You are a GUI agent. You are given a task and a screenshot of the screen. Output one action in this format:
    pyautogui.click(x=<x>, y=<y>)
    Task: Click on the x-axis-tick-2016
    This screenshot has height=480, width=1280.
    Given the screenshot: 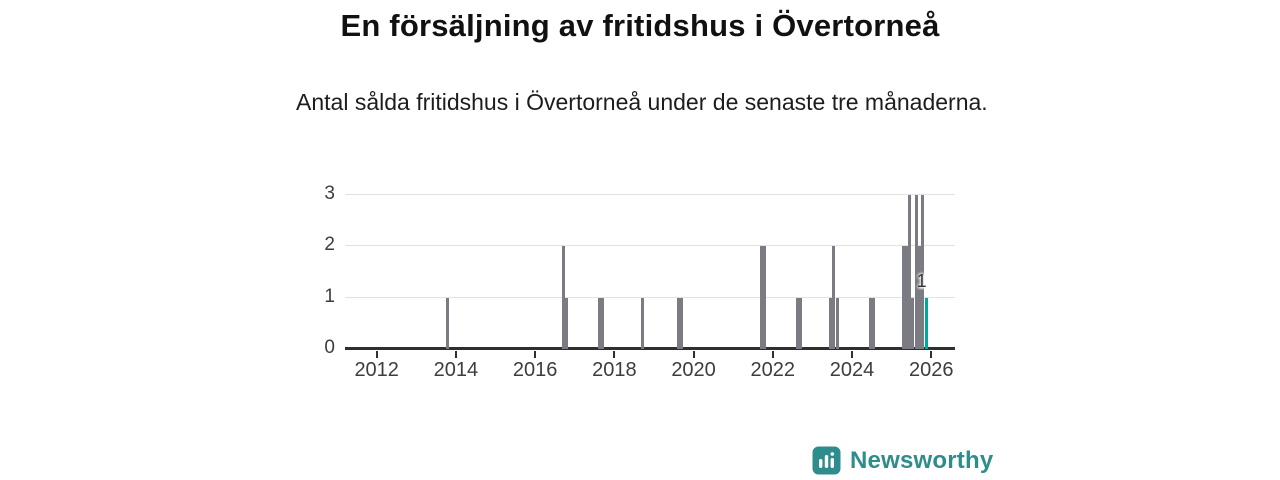 What is the action you would take?
    pyautogui.click(x=535, y=354)
    